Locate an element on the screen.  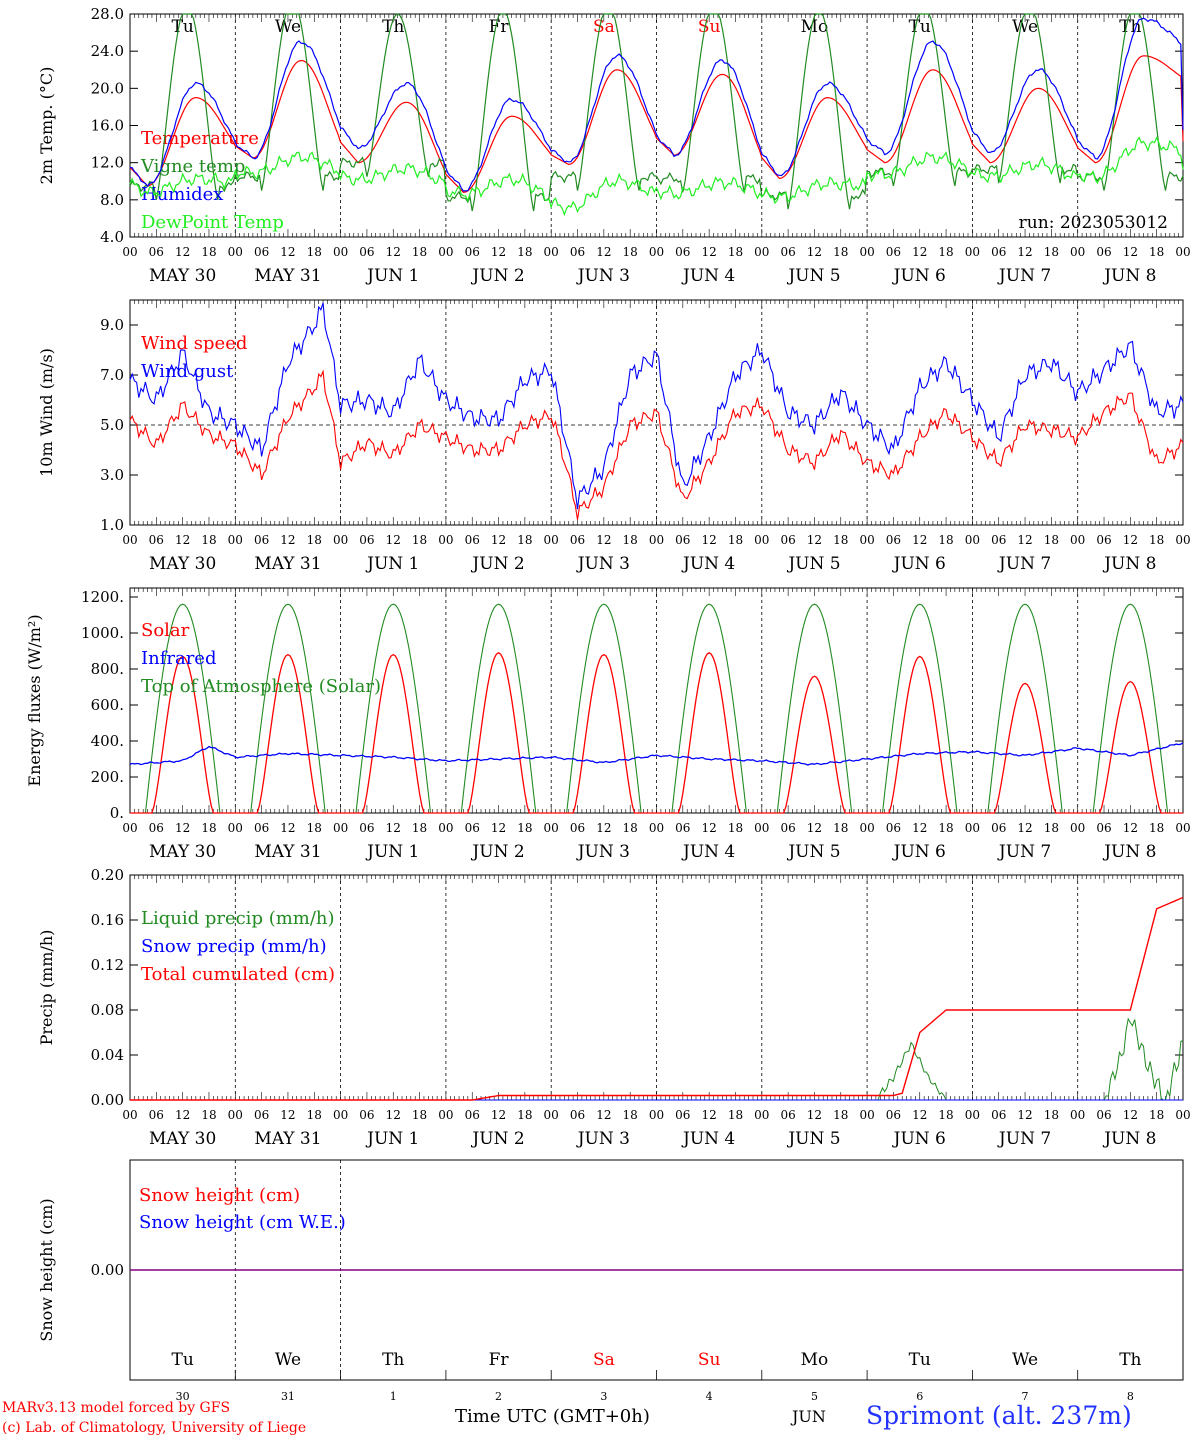
day-number-label: 2 is located at coordinates (498, 1396).